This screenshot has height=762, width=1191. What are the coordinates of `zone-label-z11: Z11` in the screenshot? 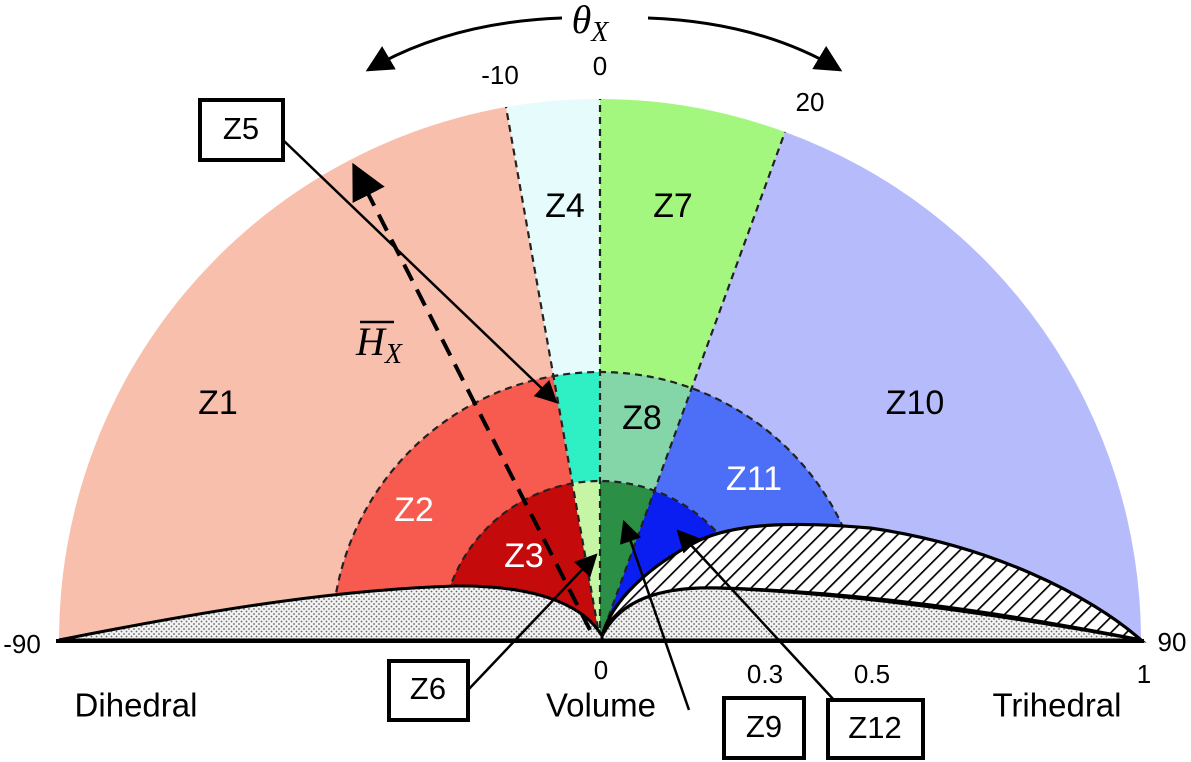 It's located at (754, 479).